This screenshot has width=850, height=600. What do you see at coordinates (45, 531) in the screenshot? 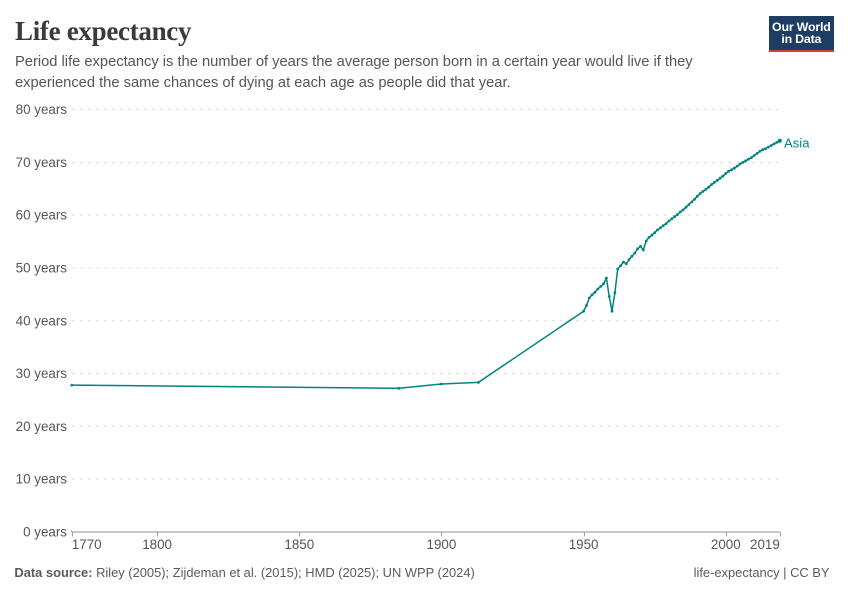
I see `svg-text: 0 years` at bounding box center [45, 531].